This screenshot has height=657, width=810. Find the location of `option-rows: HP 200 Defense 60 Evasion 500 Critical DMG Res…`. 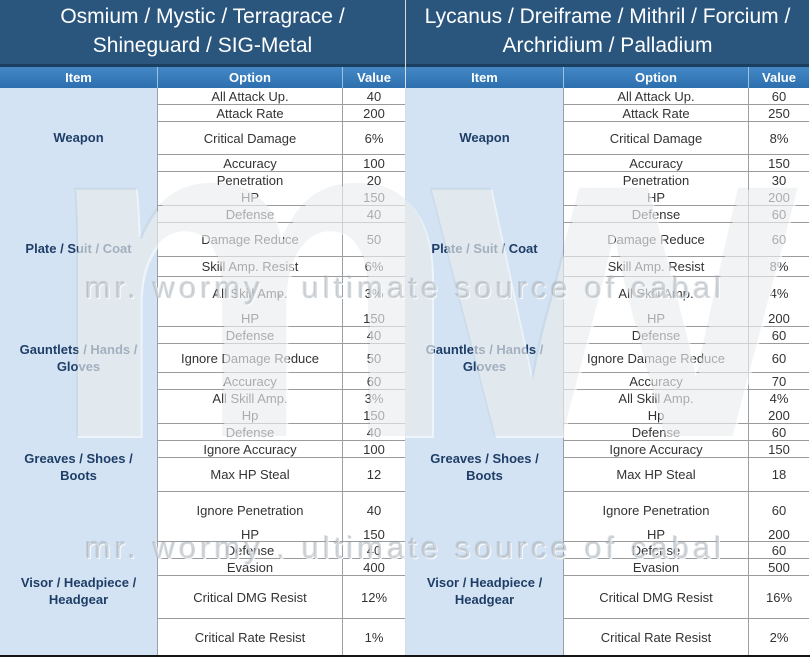

option-rows: HP 200 Defense 60 Evasion 500 Critical DMG Res… is located at coordinates (686, 591).